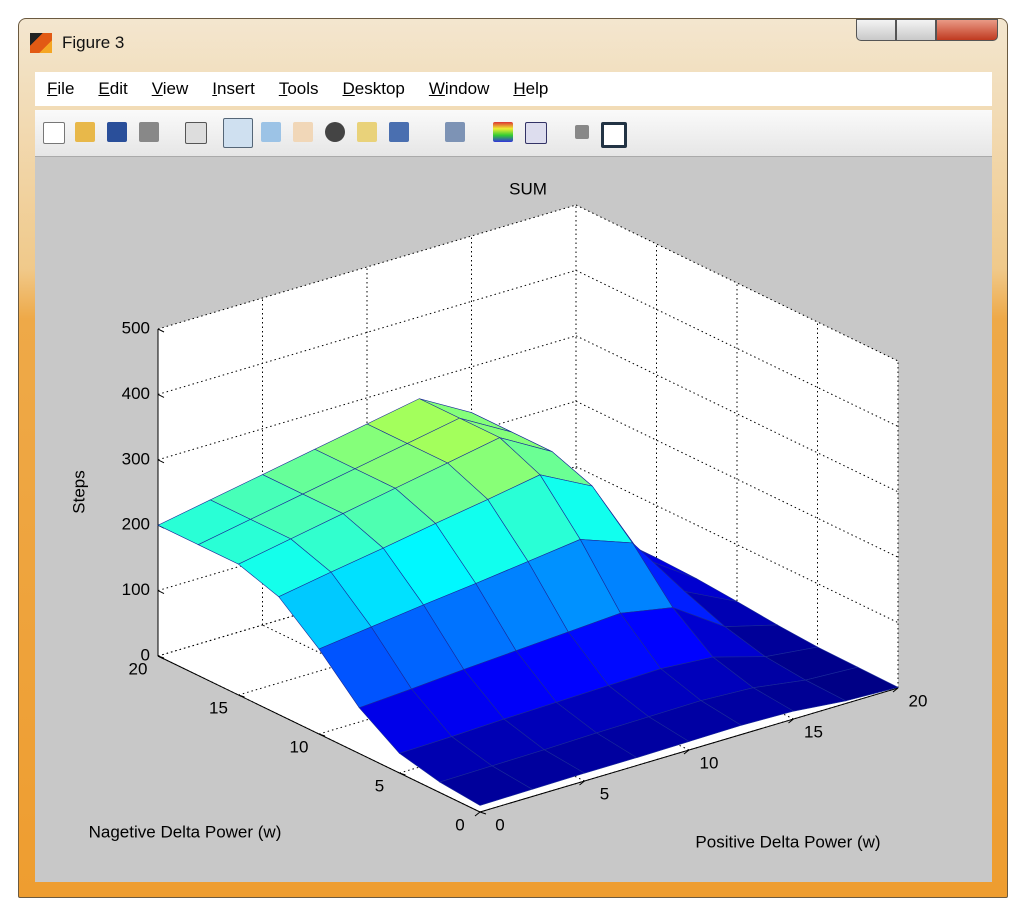 This screenshot has height=916, width=1024. Describe the element at coordinates (185, 831) in the screenshot. I see `y-axis-label: Nagetive Delta Power (w)` at that location.